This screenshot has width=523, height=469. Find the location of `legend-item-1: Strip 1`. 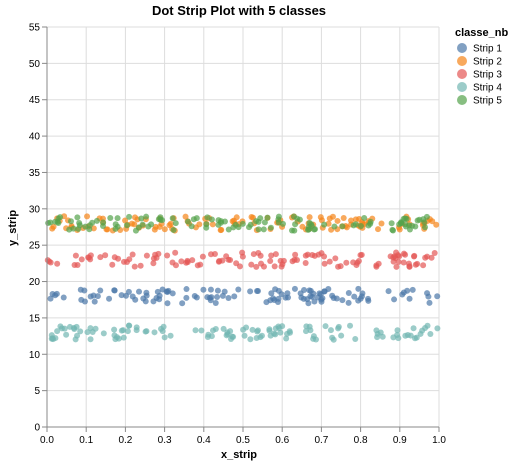

legend-item-1: Strip 1 is located at coordinates (479, 49).